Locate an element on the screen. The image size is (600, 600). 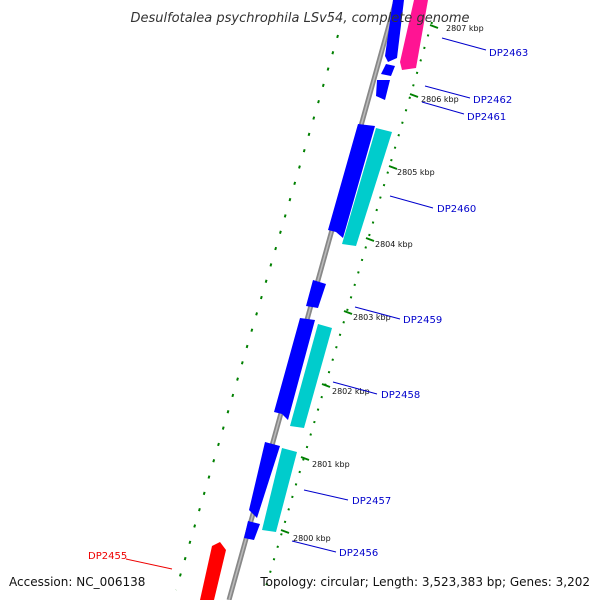
gene-label-text: DP2456 is located at coordinates (358, 553).